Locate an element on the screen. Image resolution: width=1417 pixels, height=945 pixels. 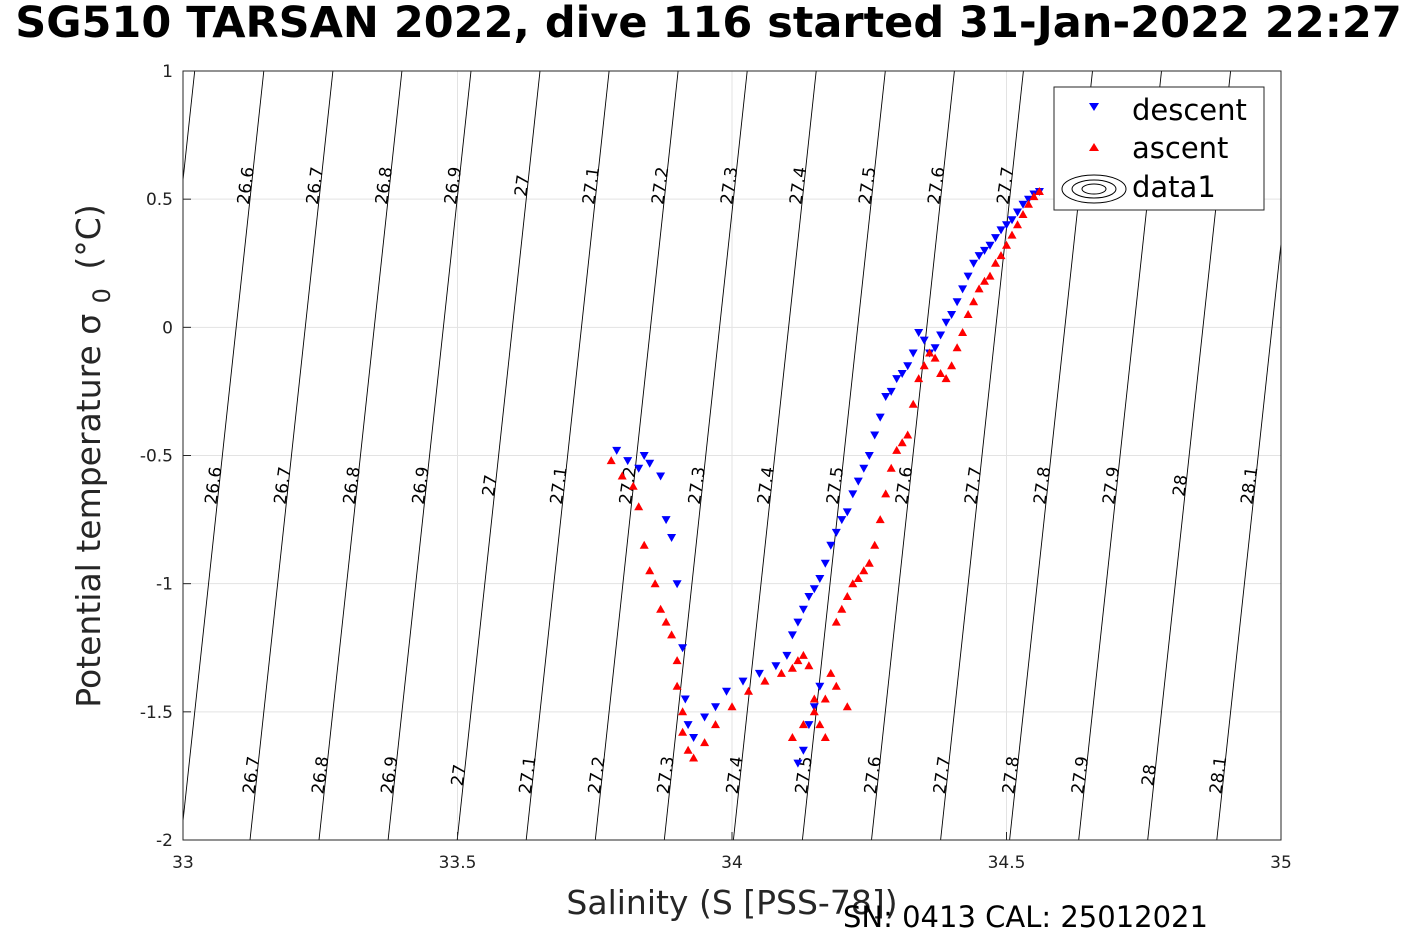
legend-descent-marker is located at coordinates (1094, 107).